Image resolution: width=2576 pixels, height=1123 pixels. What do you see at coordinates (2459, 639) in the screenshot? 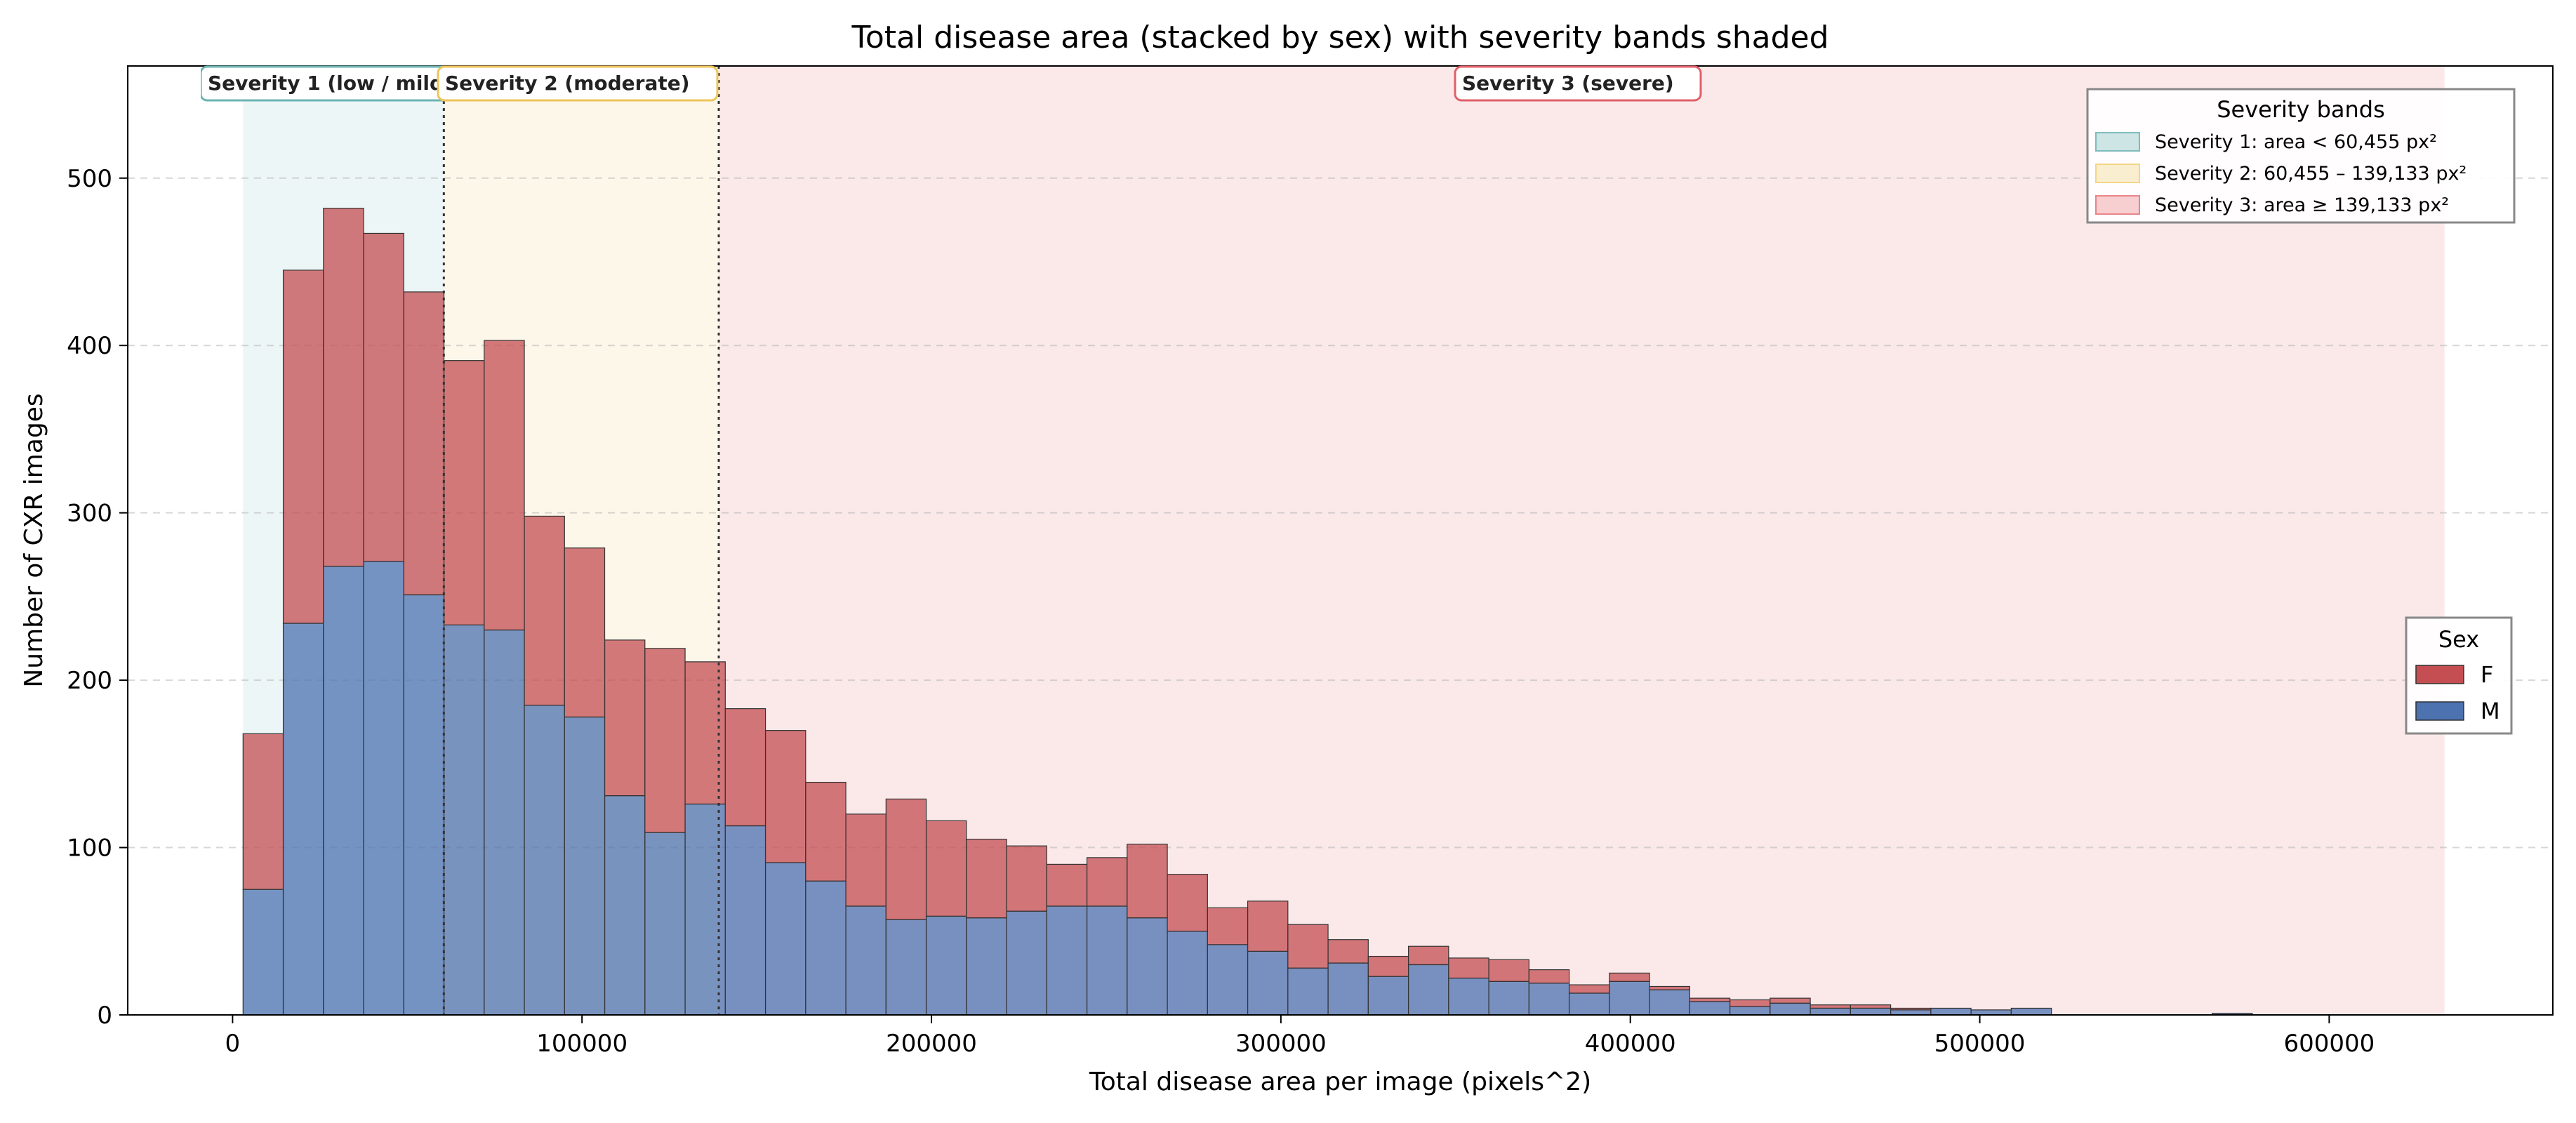
I see `legend-sex-title: Sex` at bounding box center [2459, 639].